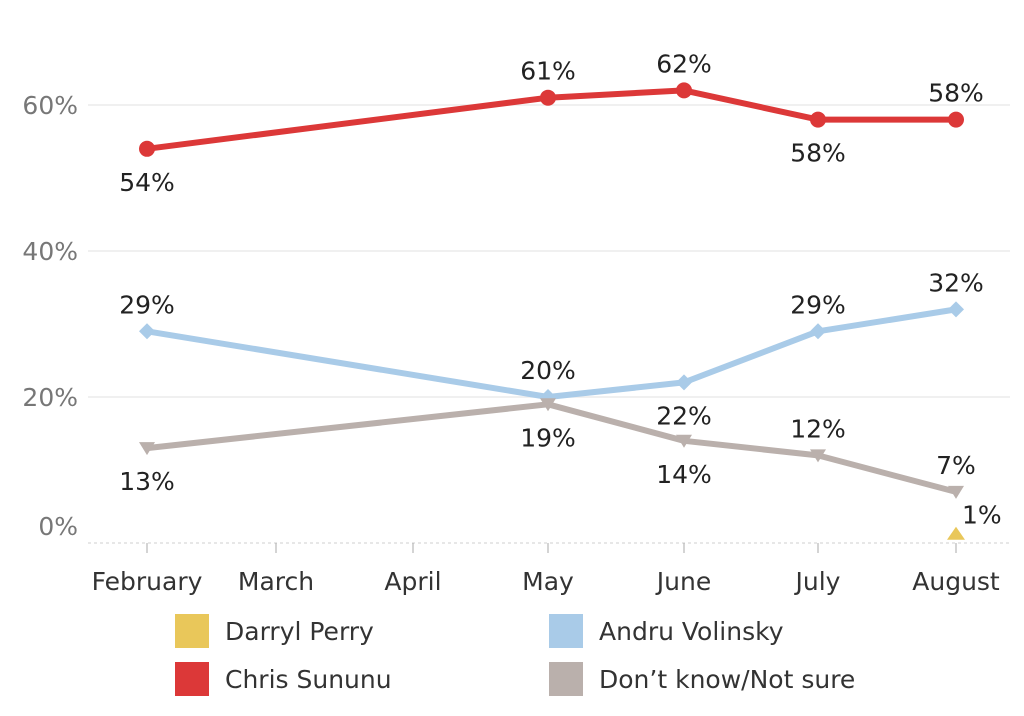  I want to click on y-tick-label: 0%, so click(58, 526).